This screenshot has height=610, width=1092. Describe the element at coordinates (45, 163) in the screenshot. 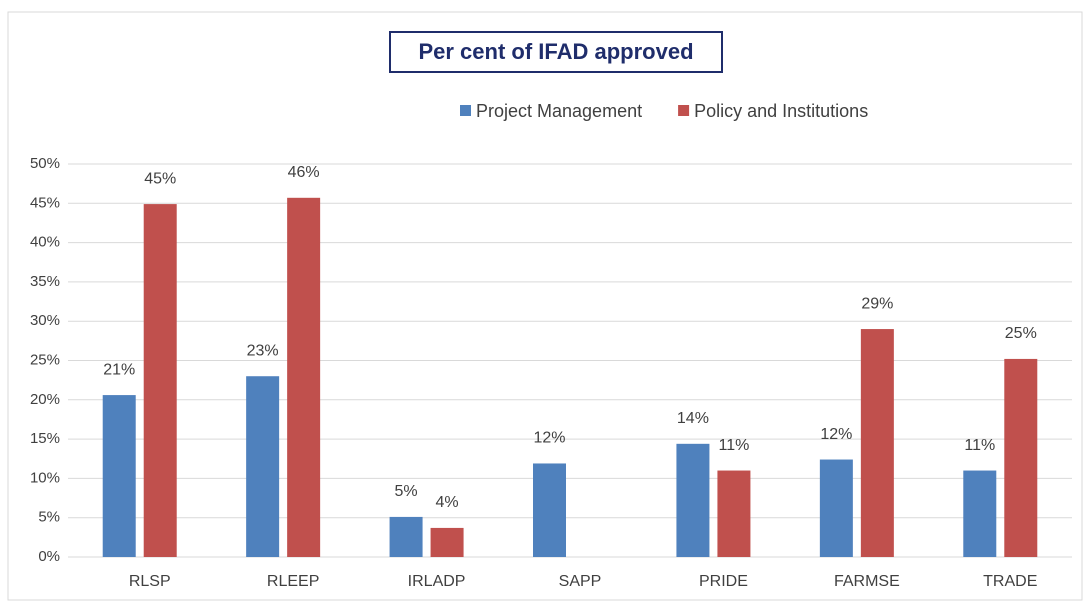

I see `y-tick-label: 50%` at that location.